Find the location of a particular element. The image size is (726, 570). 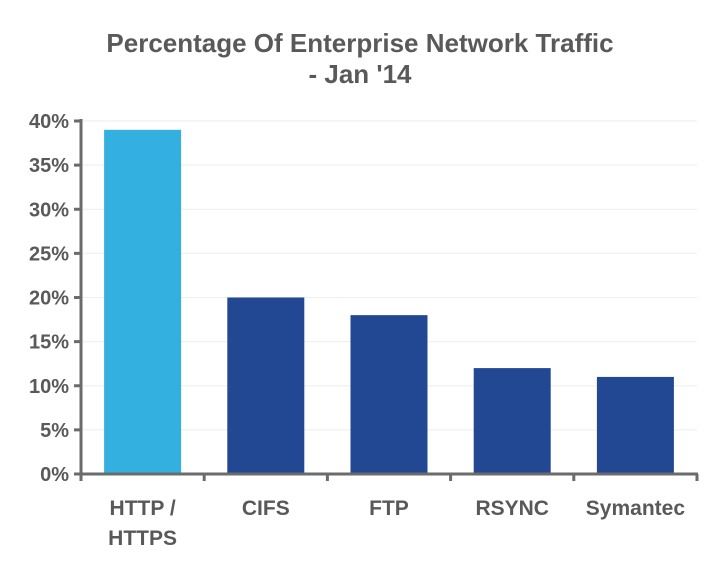

y-tick-label: 30% is located at coordinates (49, 210).